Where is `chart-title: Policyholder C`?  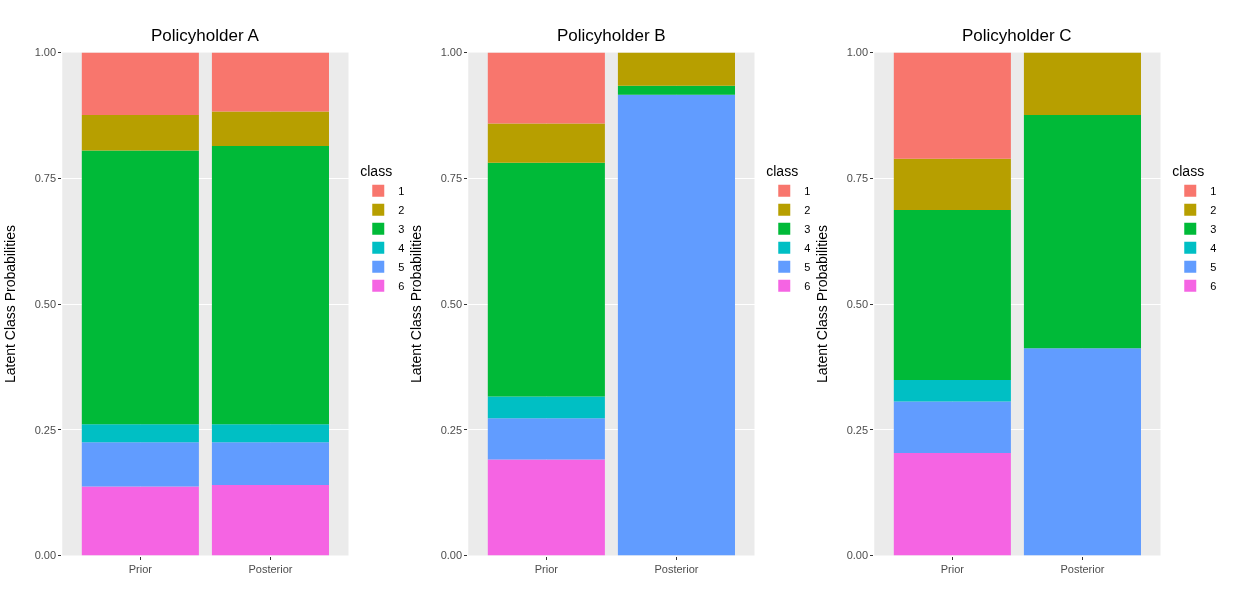
chart-title: Policyholder C is located at coordinates (1017, 35).